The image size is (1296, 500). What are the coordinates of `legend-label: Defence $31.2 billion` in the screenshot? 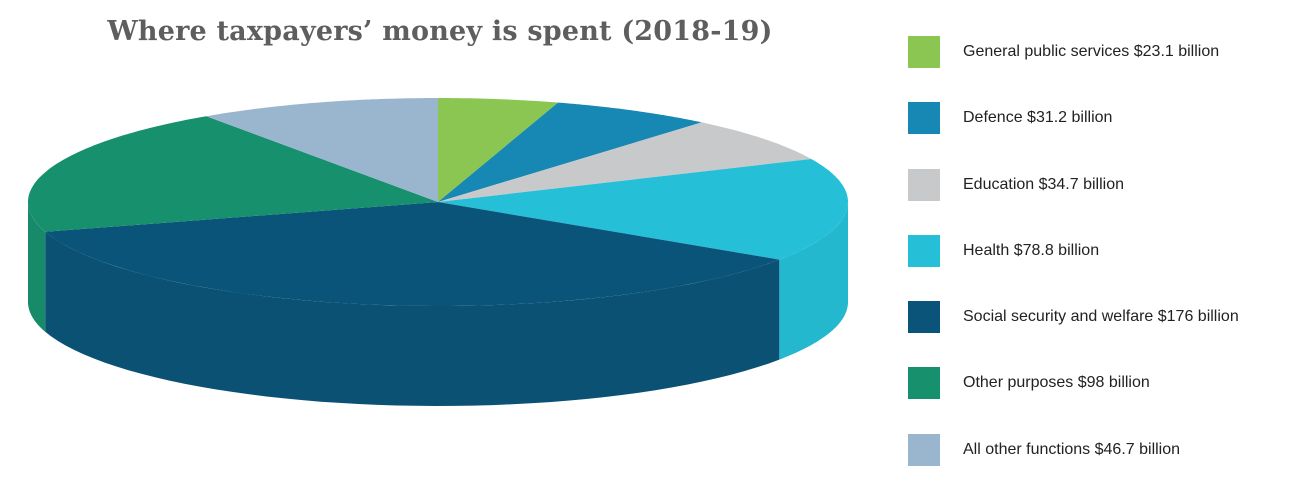 It's located at (1038, 118).